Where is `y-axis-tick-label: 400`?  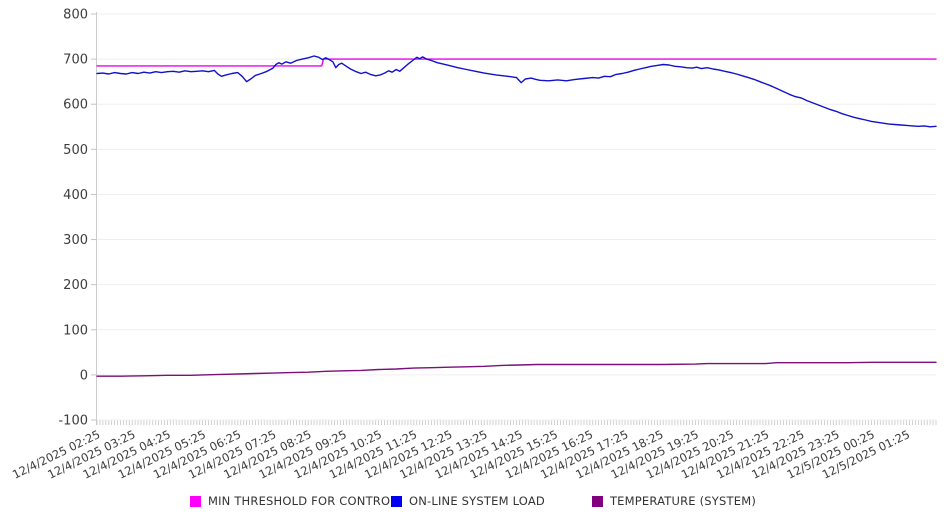 y-axis-tick-label: 400 is located at coordinates (75, 195).